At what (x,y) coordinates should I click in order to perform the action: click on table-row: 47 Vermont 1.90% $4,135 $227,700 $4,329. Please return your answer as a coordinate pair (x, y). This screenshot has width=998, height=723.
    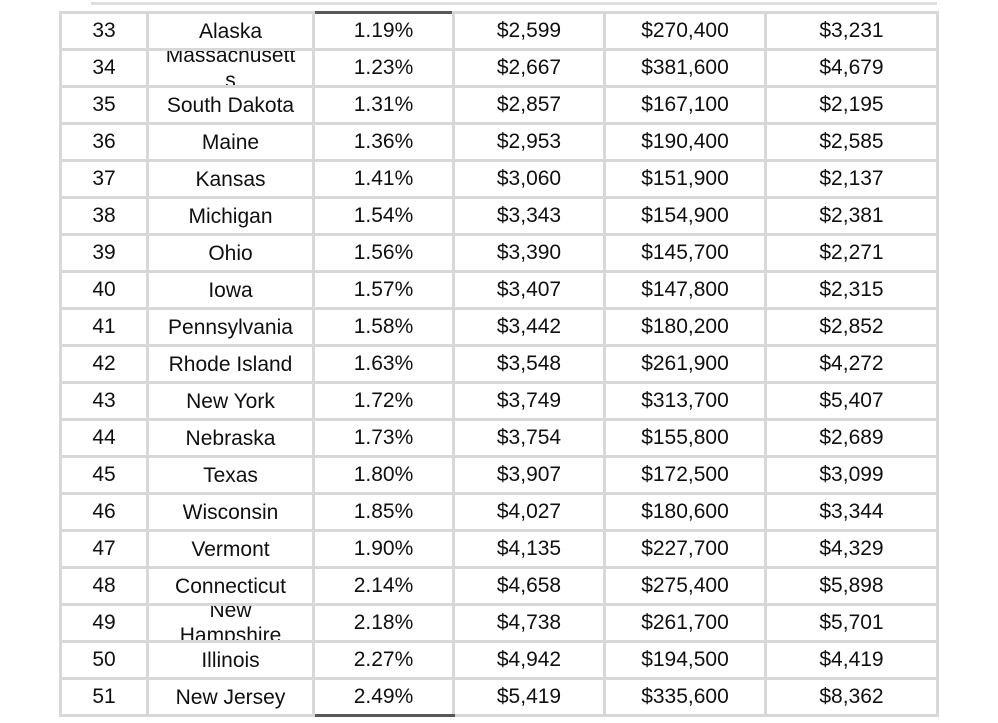
    Looking at the image, I should click on (499, 549).